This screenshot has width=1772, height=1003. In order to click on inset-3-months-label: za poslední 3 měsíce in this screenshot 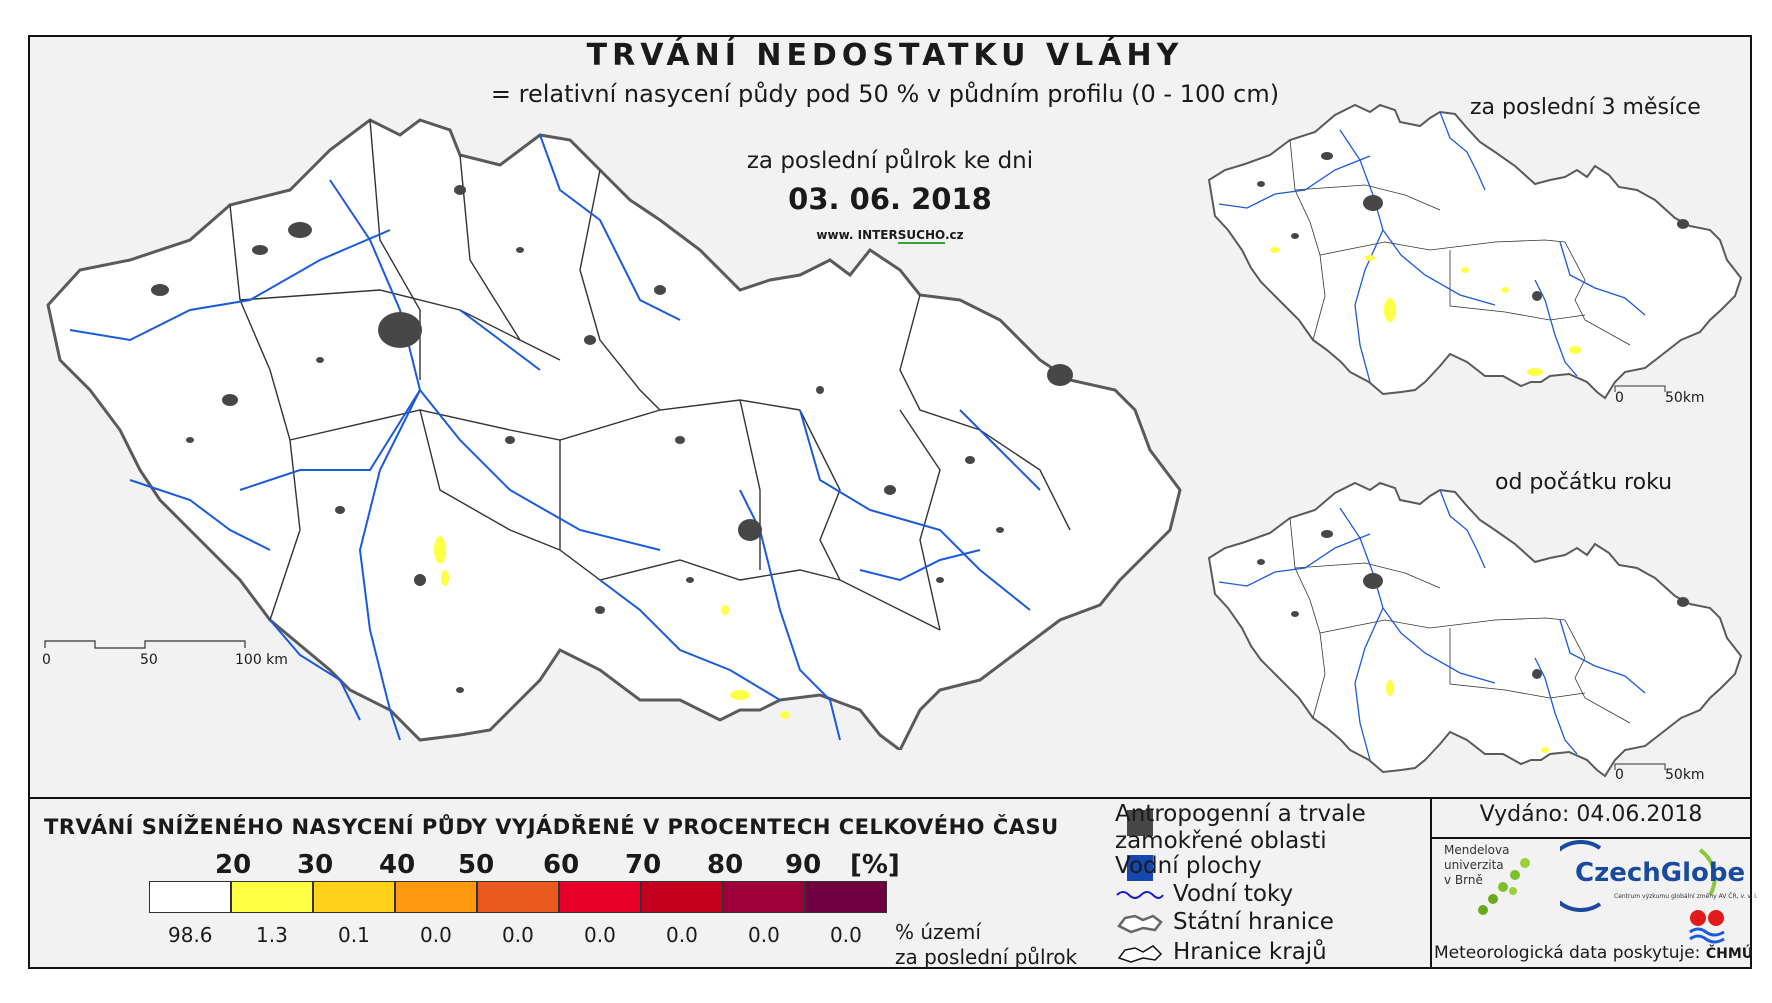, I will do `click(1585, 107)`.